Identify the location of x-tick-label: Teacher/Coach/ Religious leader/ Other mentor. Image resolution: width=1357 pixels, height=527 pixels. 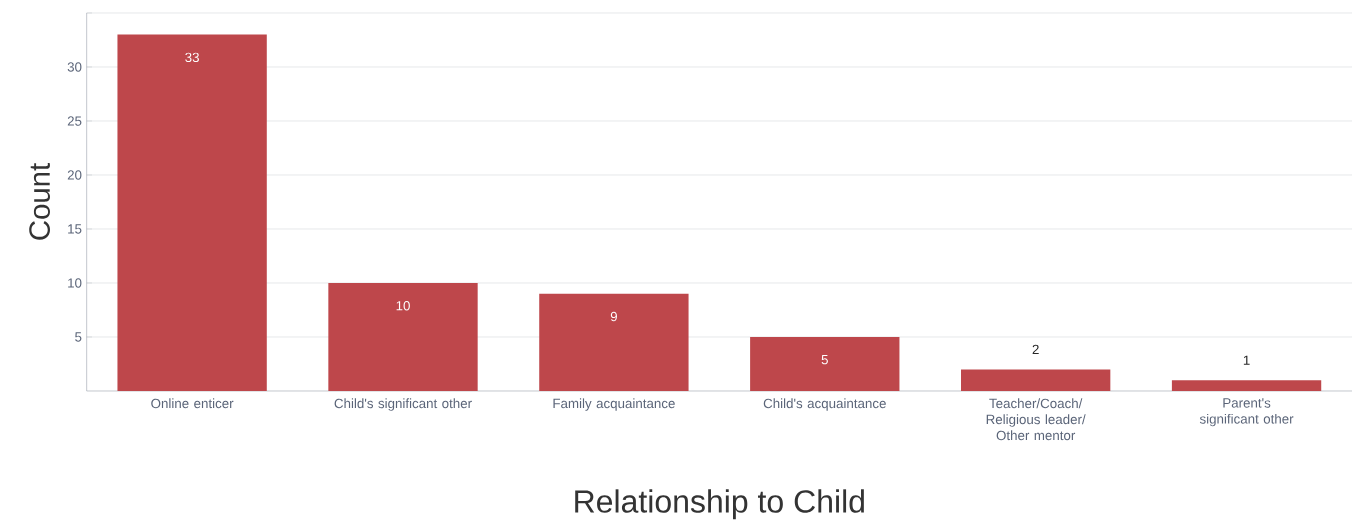
(1036, 419).